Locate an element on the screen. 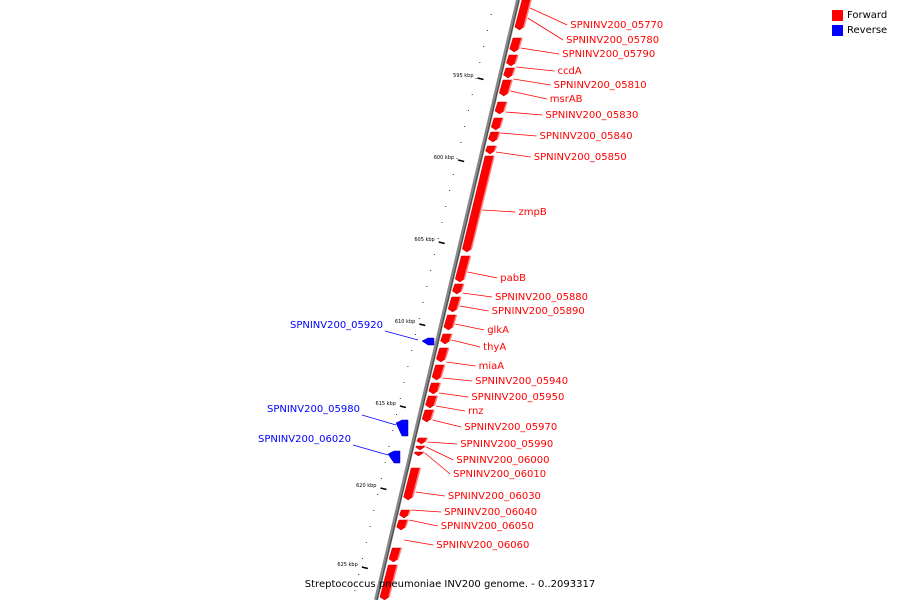 The height and width of the screenshot is (600, 900). gene-label-SPNINV200_05840: SPNINV200_05840 is located at coordinates (586, 136).